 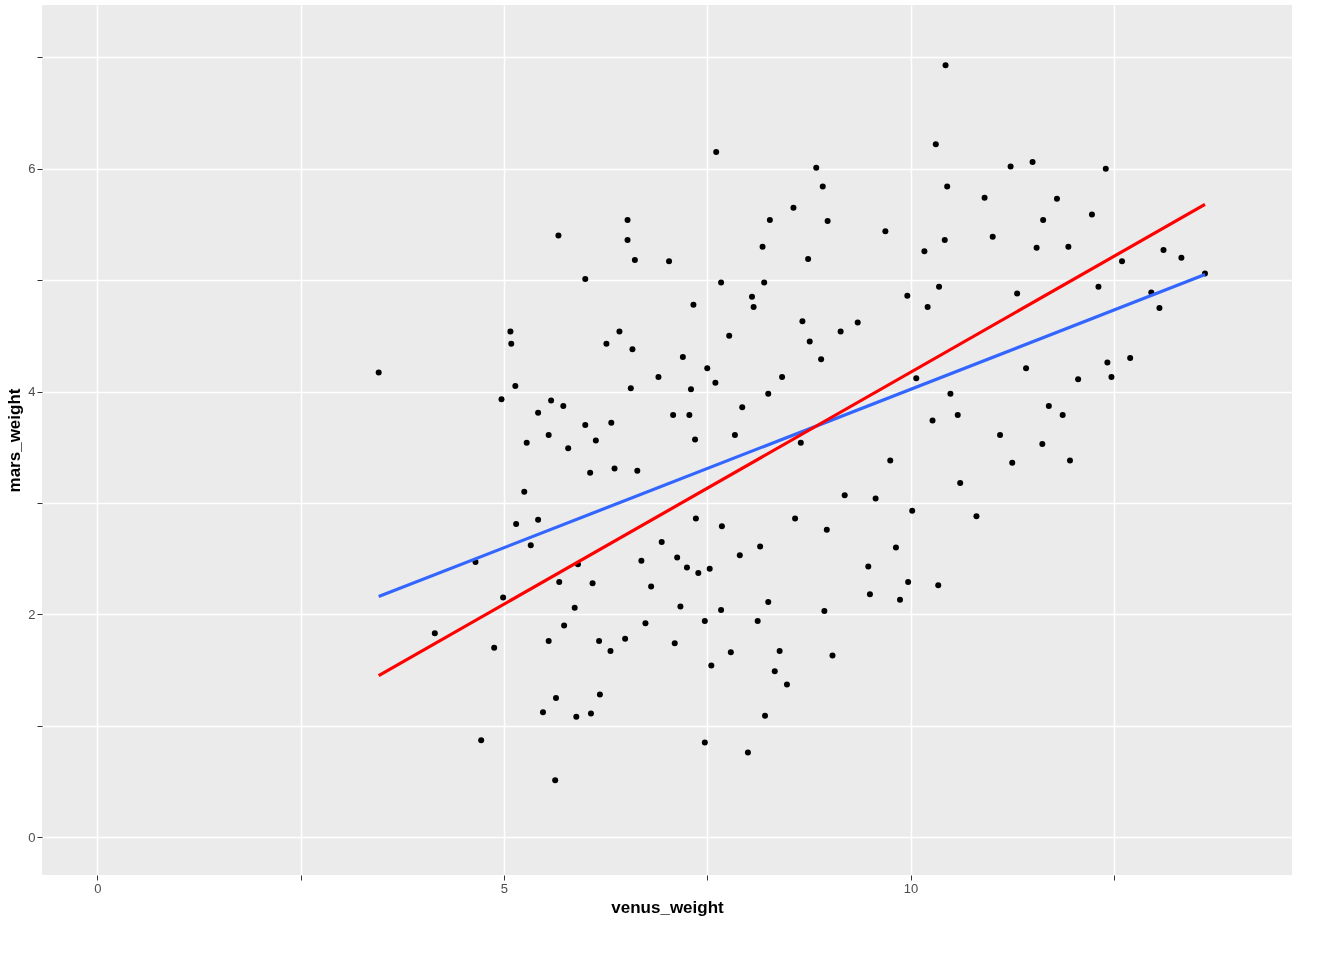 What do you see at coordinates (504, 888) in the screenshot?
I see `x-tick-label: 5` at bounding box center [504, 888].